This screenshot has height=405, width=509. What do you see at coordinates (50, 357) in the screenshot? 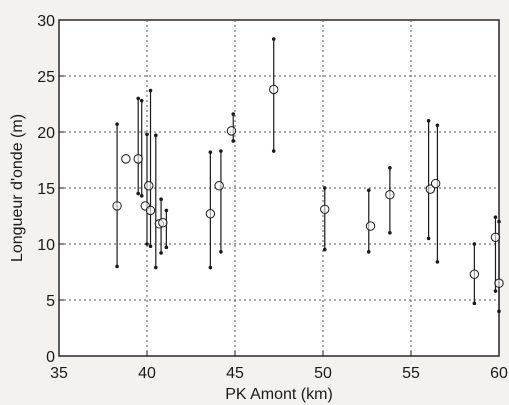
I see `y-tick-label: 0` at bounding box center [50, 357].